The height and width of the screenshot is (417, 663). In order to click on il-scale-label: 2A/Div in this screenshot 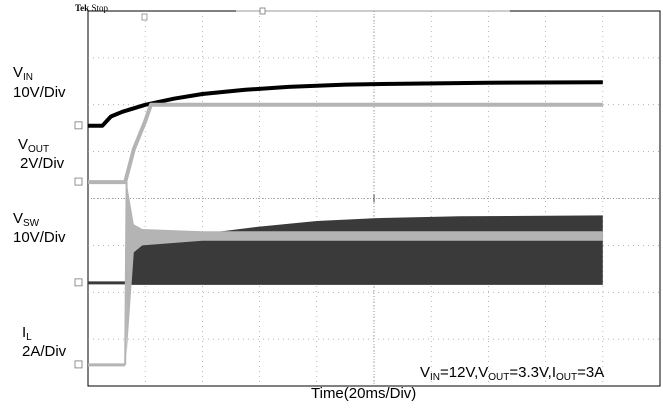, I will do `click(44, 351)`.